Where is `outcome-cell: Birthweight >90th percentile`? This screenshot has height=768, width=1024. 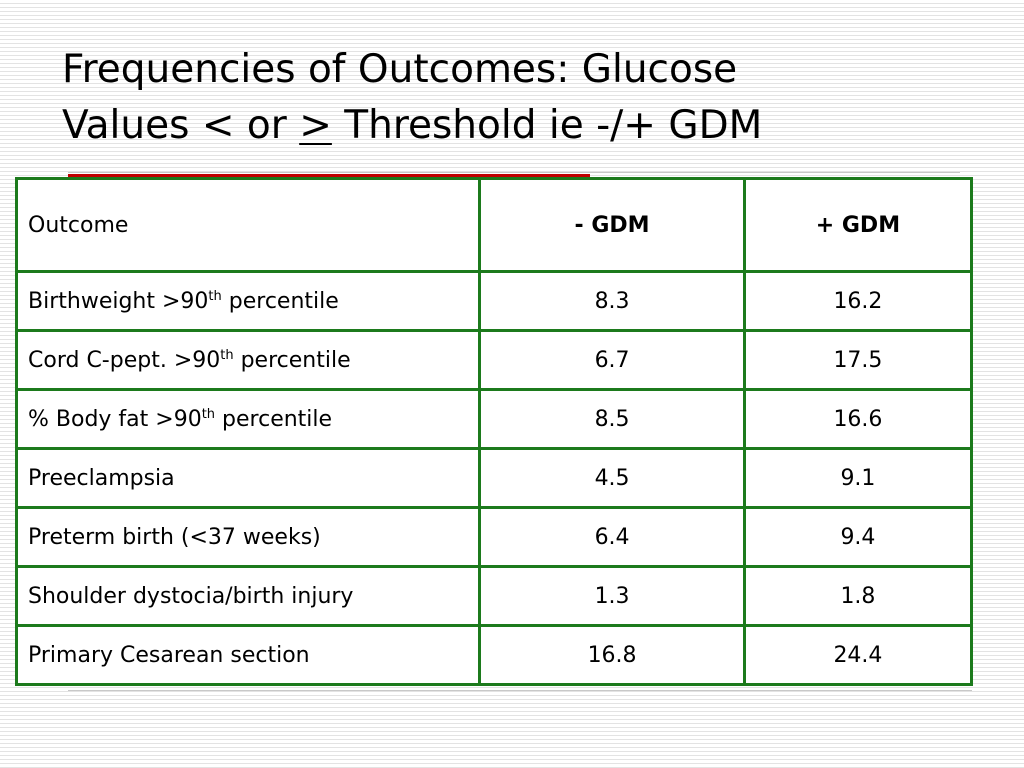 outcome-cell: Birthweight >90th percentile is located at coordinates (248, 301).